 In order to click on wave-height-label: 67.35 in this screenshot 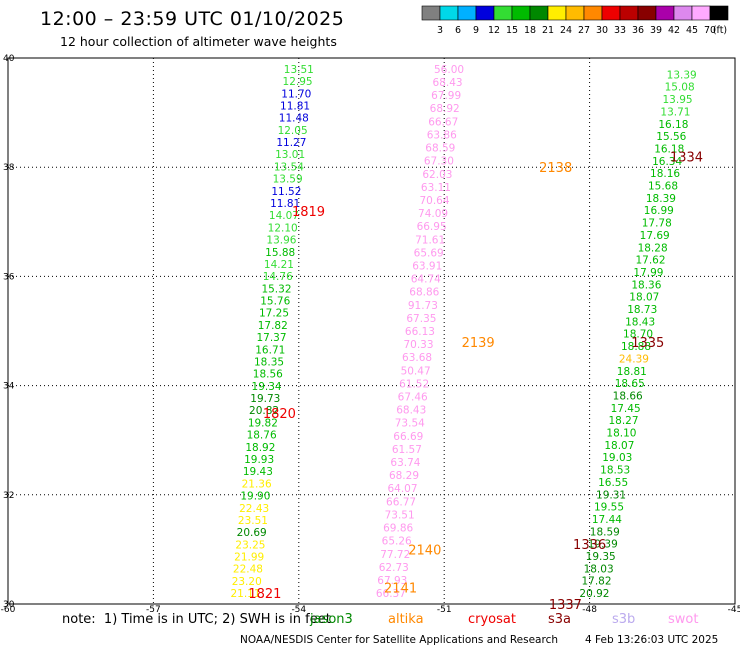, I will do `click(421, 319)`.